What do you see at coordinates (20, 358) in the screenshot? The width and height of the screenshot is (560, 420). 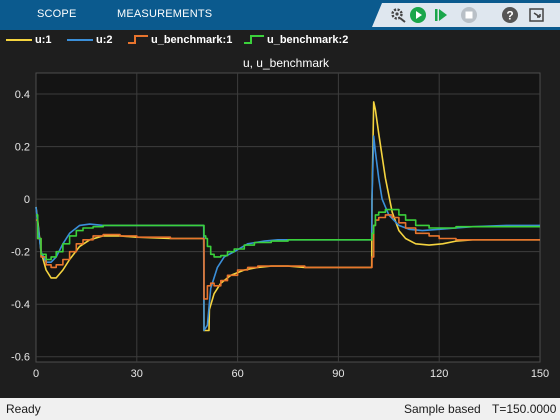 I see `y-tick-label: -0.6` at bounding box center [20, 358].